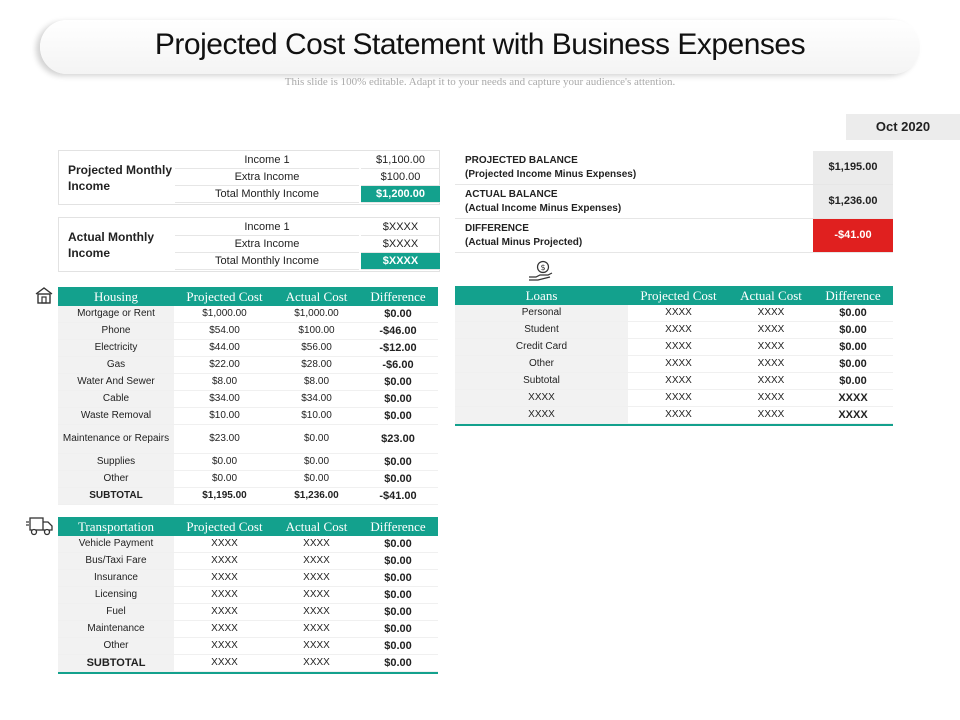  What do you see at coordinates (116, 439) in the screenshot?
I see `table-cell: Maintenance or Repairs` at bounding box center [116, 439].